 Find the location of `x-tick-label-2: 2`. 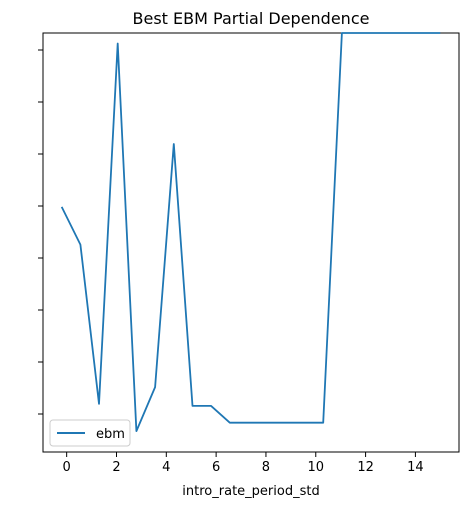

x-tick-label-2: 2 is located at coordinates (116, 467).